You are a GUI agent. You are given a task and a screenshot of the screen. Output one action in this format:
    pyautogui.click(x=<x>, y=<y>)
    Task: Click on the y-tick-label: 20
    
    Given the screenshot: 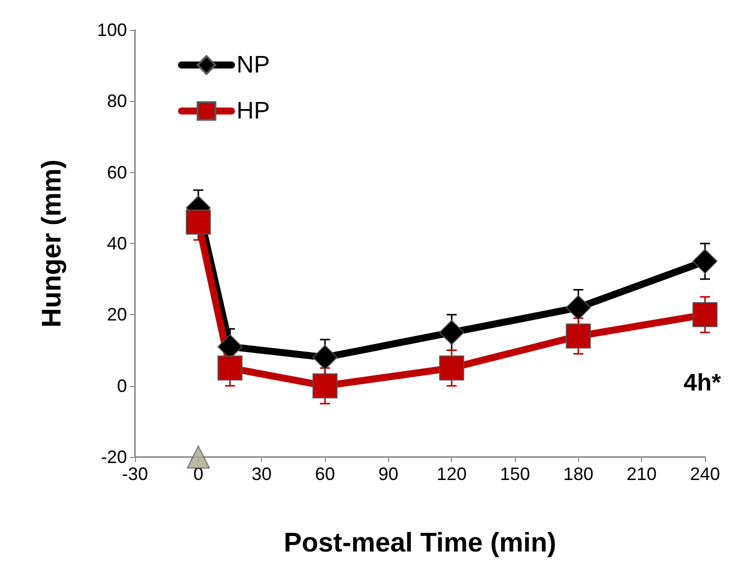 What is the action you would take?
    pyautogui.click(x=116, y=314)
    